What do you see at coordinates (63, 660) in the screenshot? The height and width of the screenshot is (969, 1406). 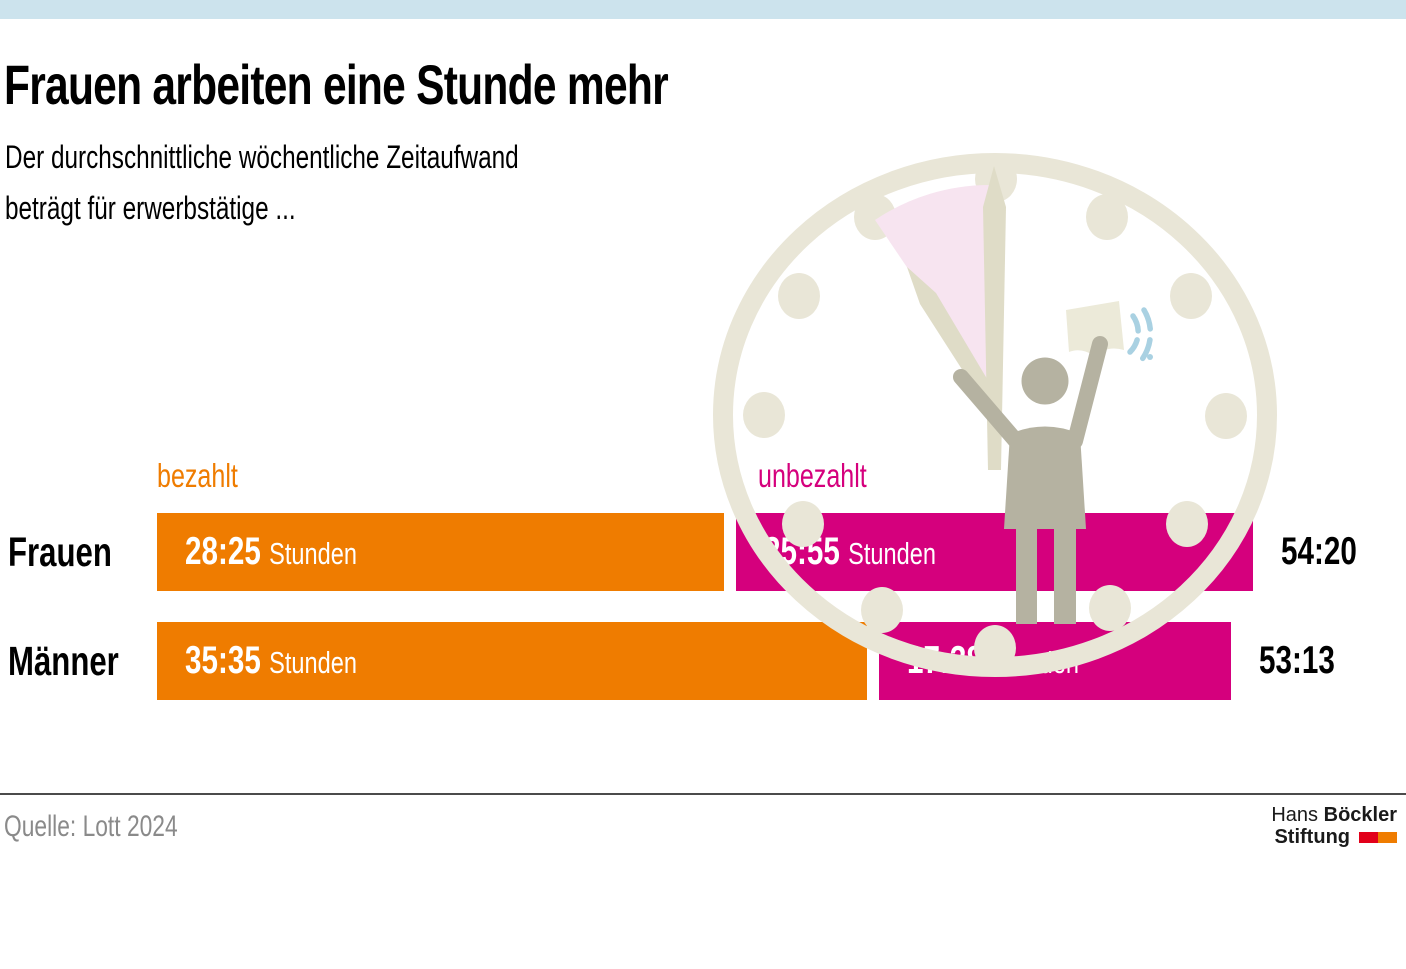 I see `category-label-maenner: Männer` at bounding box center [63, 660].